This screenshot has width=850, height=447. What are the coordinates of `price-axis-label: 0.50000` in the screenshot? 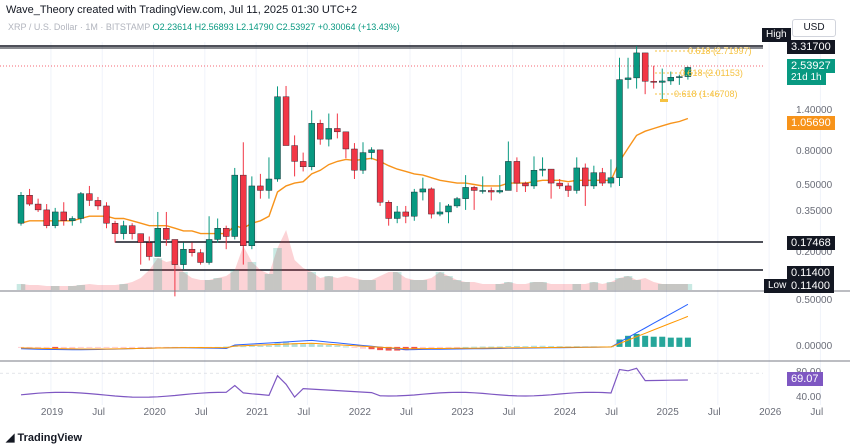 It's located at (814, 185).